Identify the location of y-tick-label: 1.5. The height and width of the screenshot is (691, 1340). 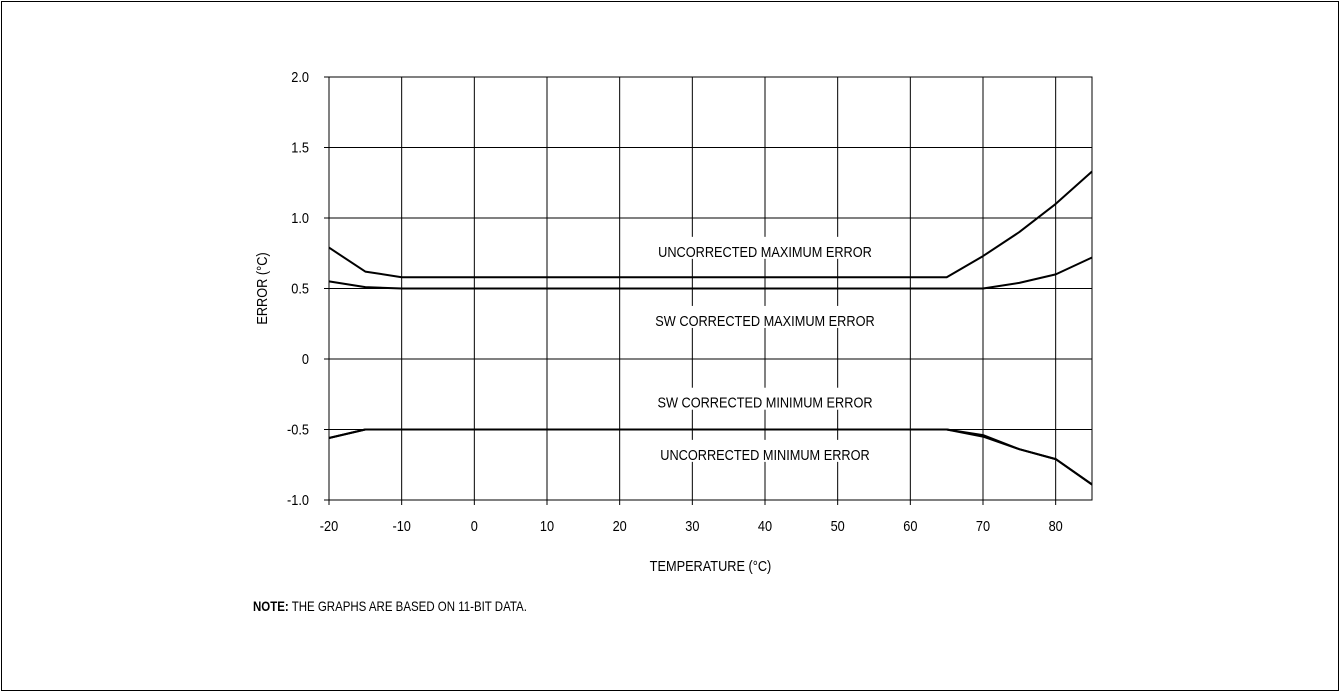
(300, 146).